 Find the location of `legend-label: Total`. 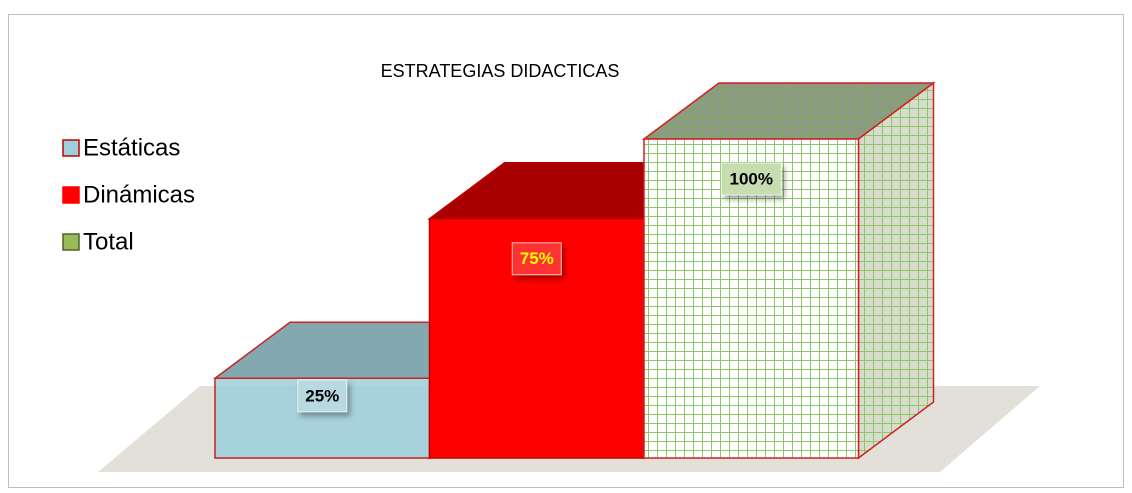

legend-label: Total is located at coordinates (108, 241).